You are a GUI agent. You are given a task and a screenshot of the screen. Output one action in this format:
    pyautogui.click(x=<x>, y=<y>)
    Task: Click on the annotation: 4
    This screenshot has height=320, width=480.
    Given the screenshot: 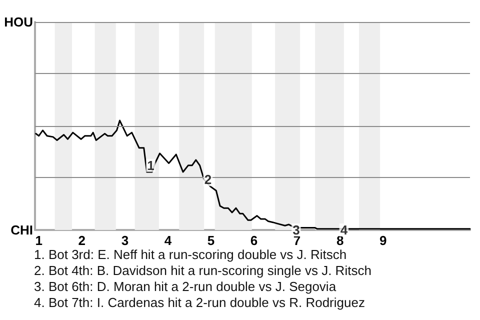 What is the action you would take?
    pyautogui.click(x=344, y=230)
    